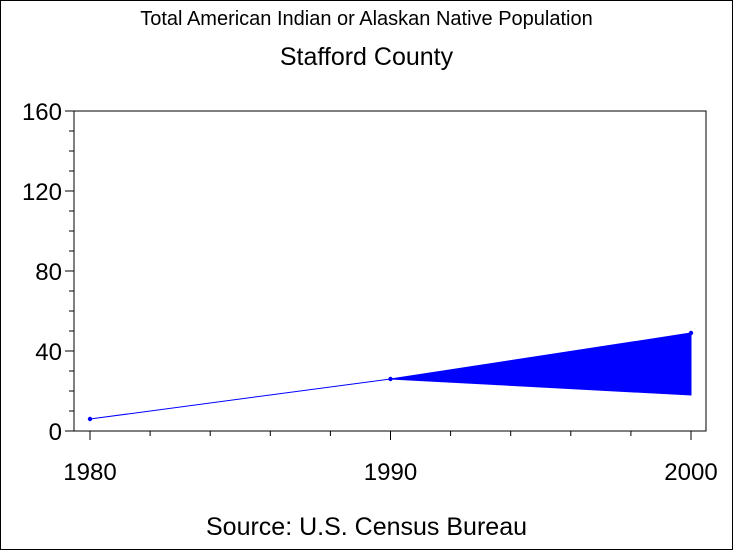 The height and width of the screenshot is (550, 733). Describe the element at coordinates (89, 472) in the screenshot. I see `x-tick-label: 1980` at that location.